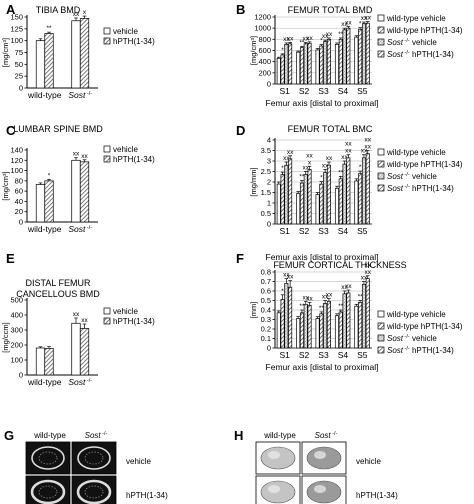 Image resolution: width=474 pixels, height=504 pixels. I want to click on chart-title-line: CANCELLOUS BMD, so click(58, 294).